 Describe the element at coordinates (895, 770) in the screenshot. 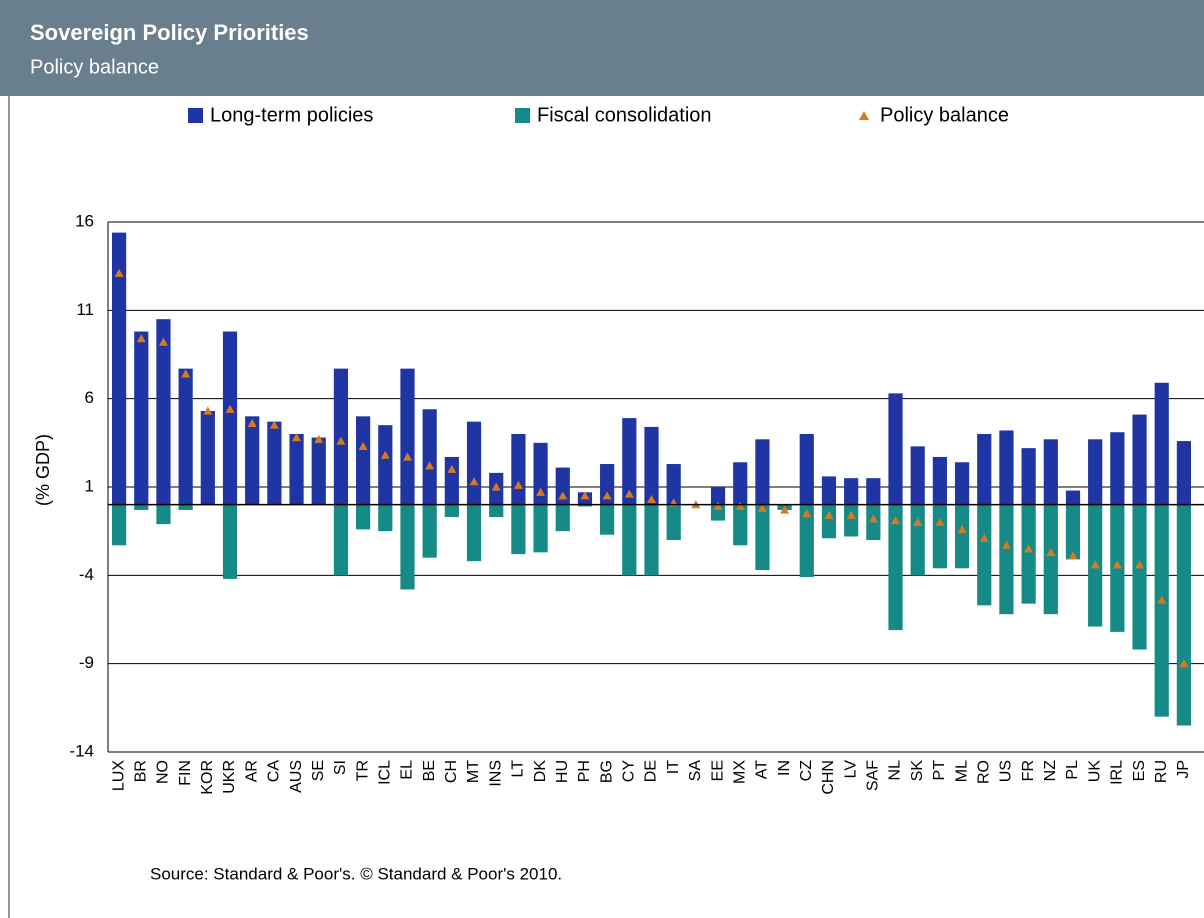

I see `x-tick-label: NL` at that location.